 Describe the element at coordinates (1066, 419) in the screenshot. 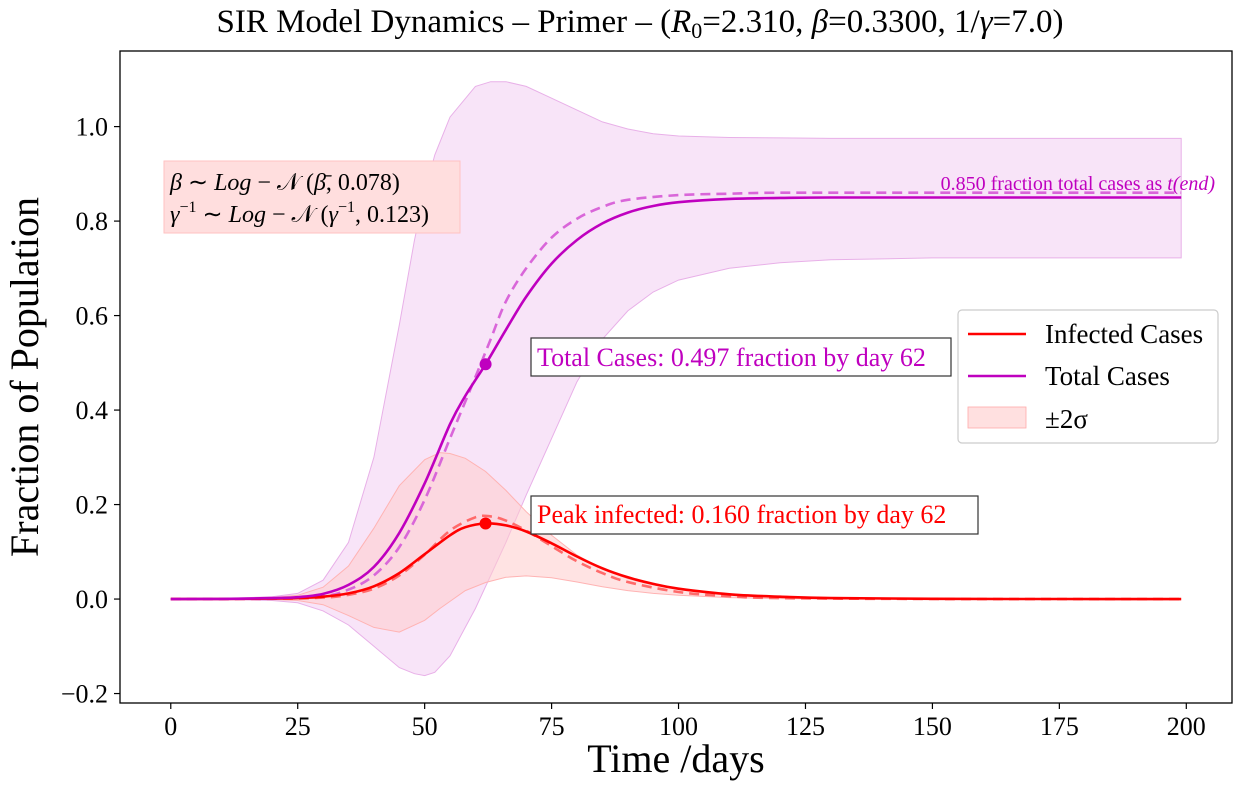

I see `legend-label-band: ±2σ` at that location.